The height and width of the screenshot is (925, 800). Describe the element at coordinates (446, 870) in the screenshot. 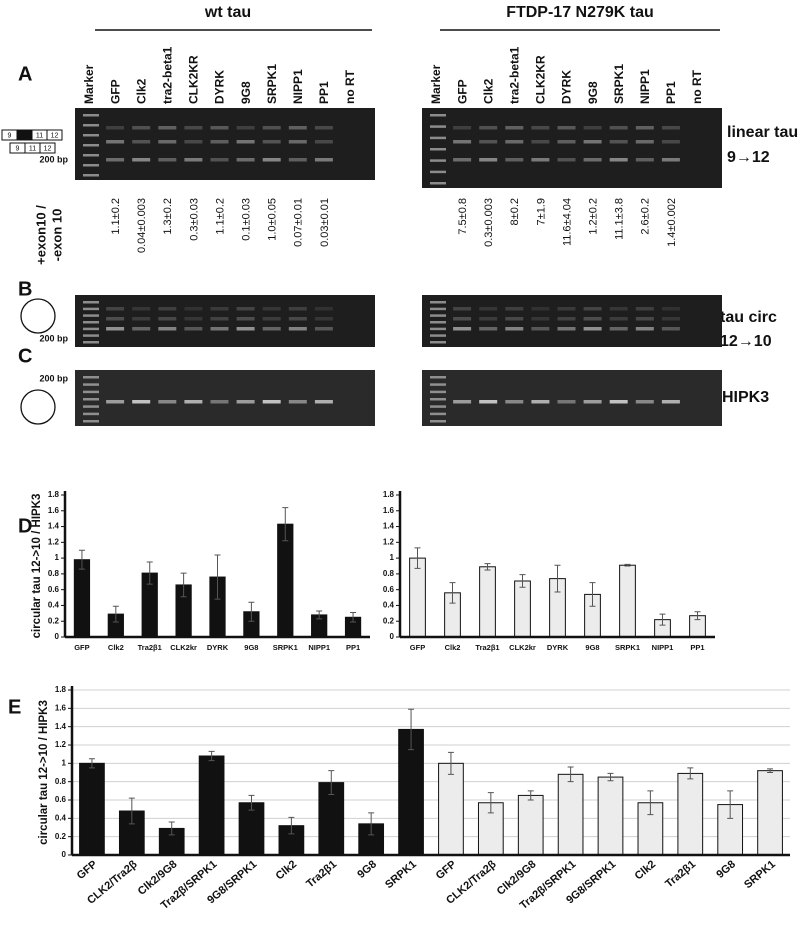

I see `x-tick-label: GFP` at that location.